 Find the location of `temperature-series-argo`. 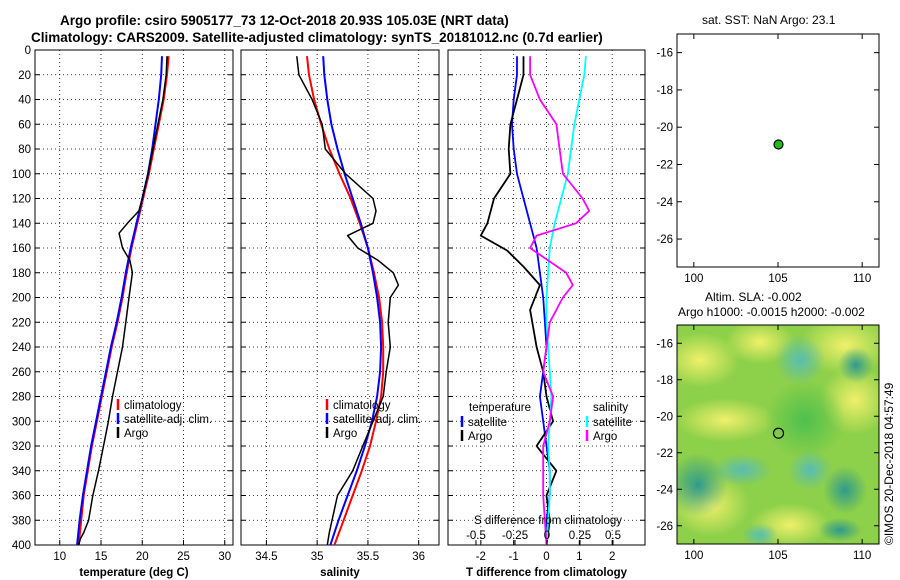

temperature-series-argo is located at coordinates (122, 301).